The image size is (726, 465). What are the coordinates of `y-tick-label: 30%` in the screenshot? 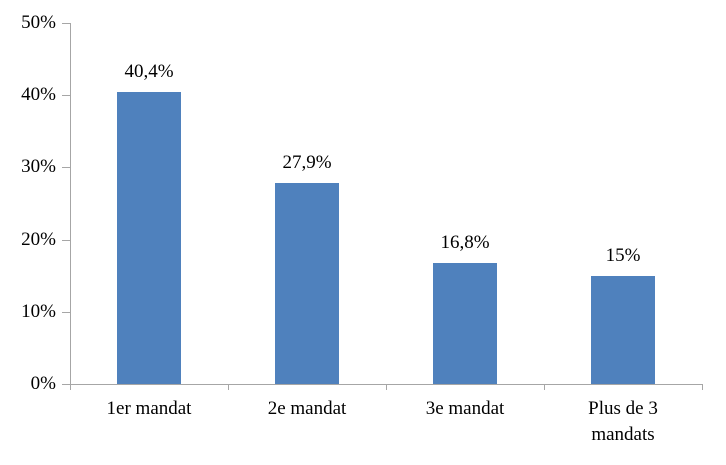 It's located at (38, 167).